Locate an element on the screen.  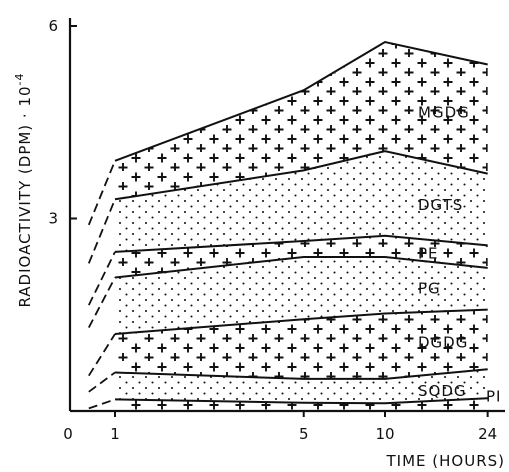
y-tick-label: 3 is located at coordinates (53, 219).